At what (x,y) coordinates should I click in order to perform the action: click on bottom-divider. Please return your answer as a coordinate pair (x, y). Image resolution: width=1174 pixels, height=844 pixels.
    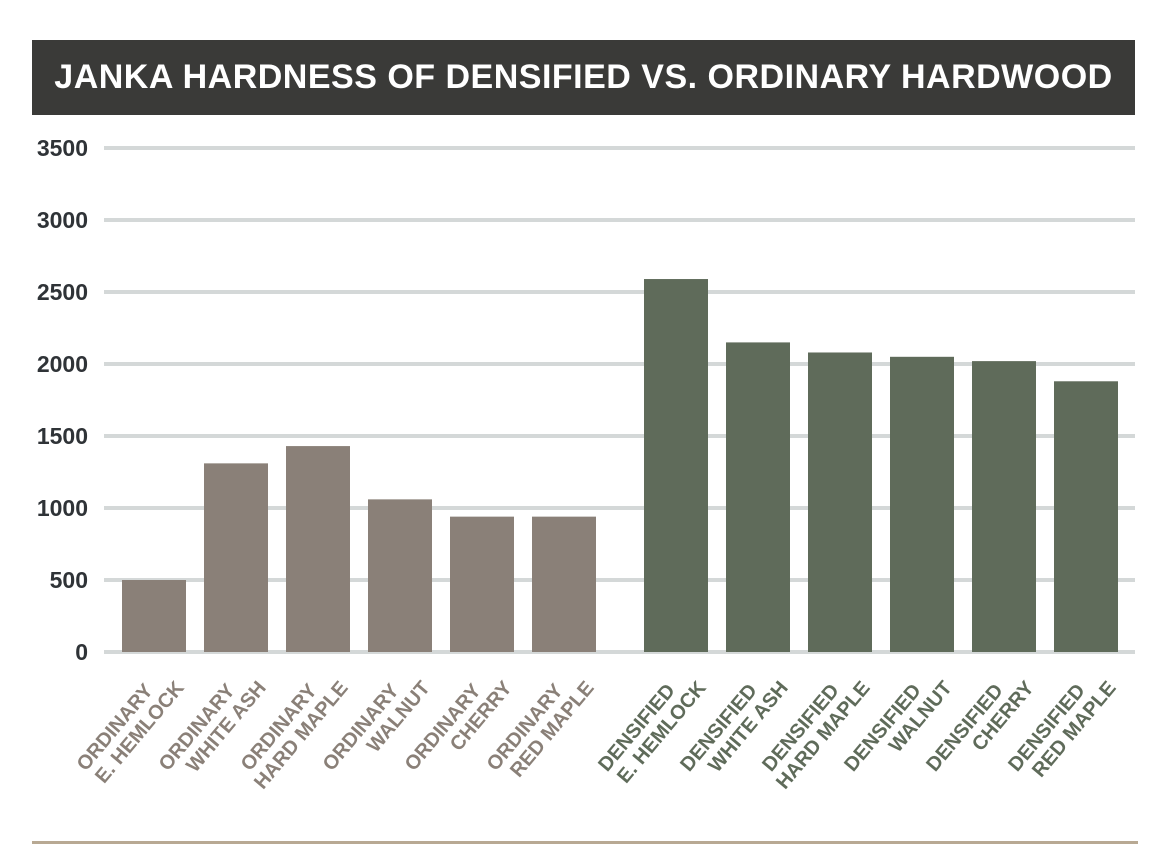
    Looking at the image, I should click on (585, 842).